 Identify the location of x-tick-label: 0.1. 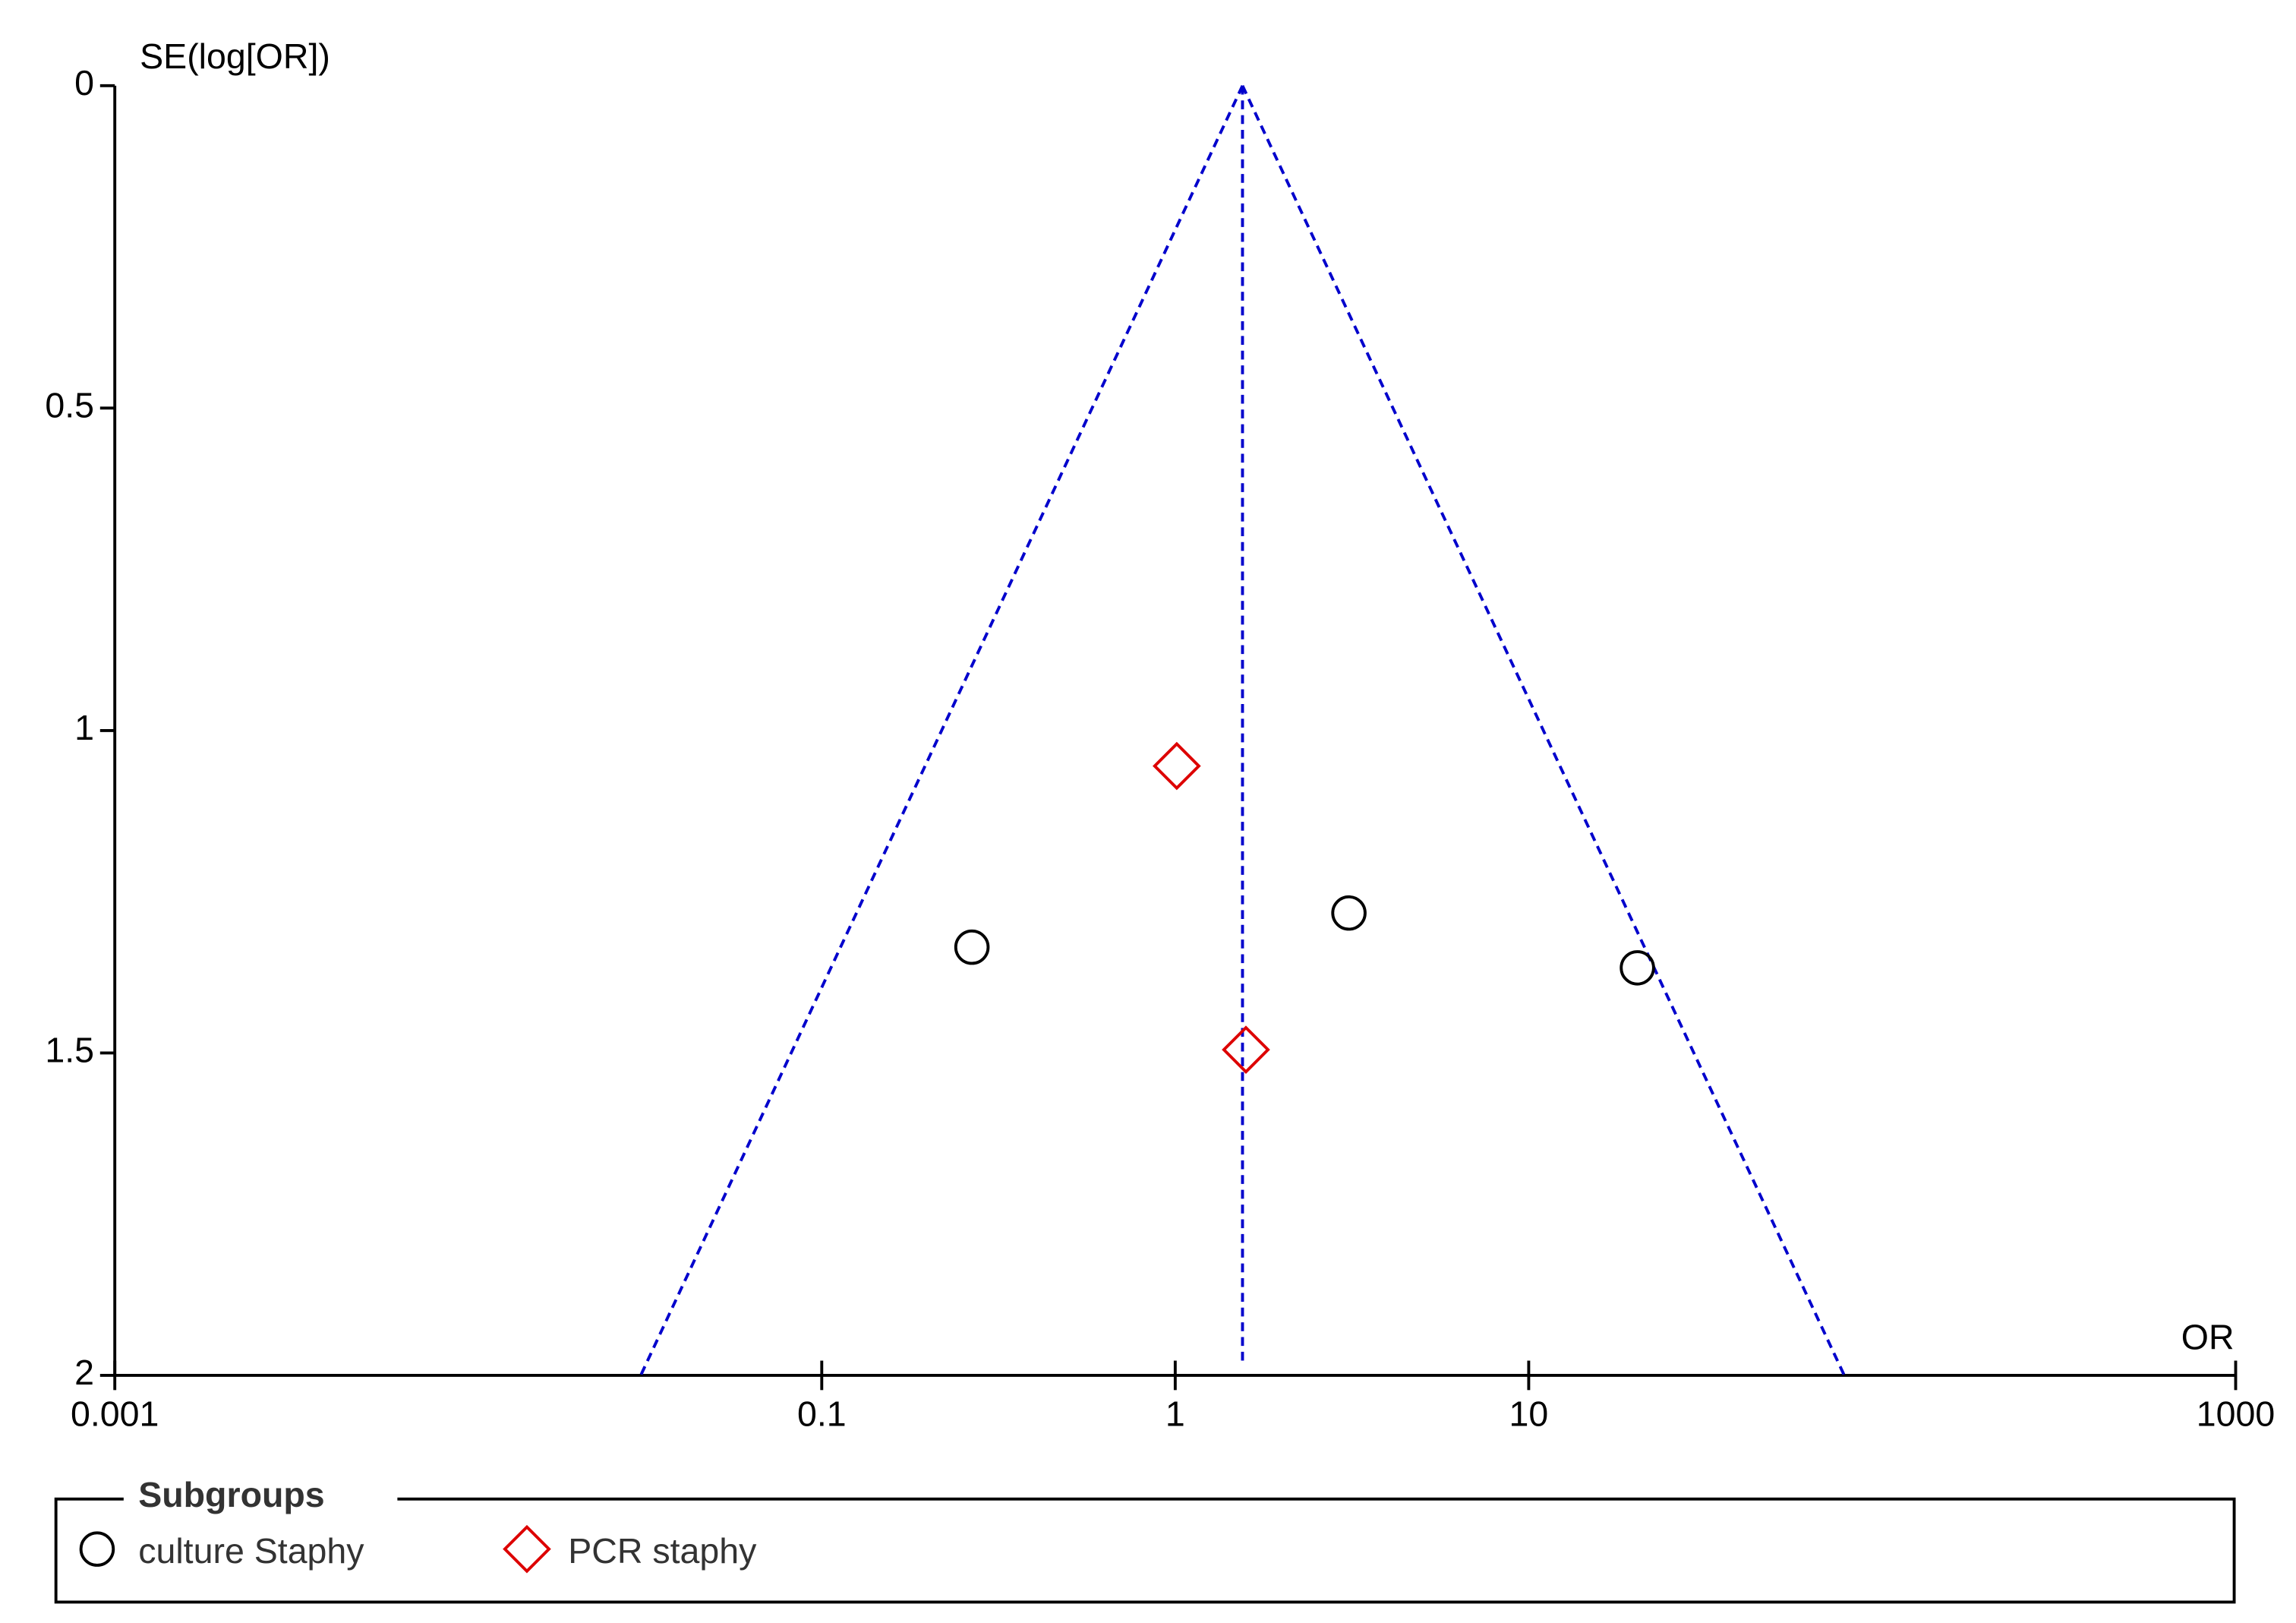
(822, 1413).